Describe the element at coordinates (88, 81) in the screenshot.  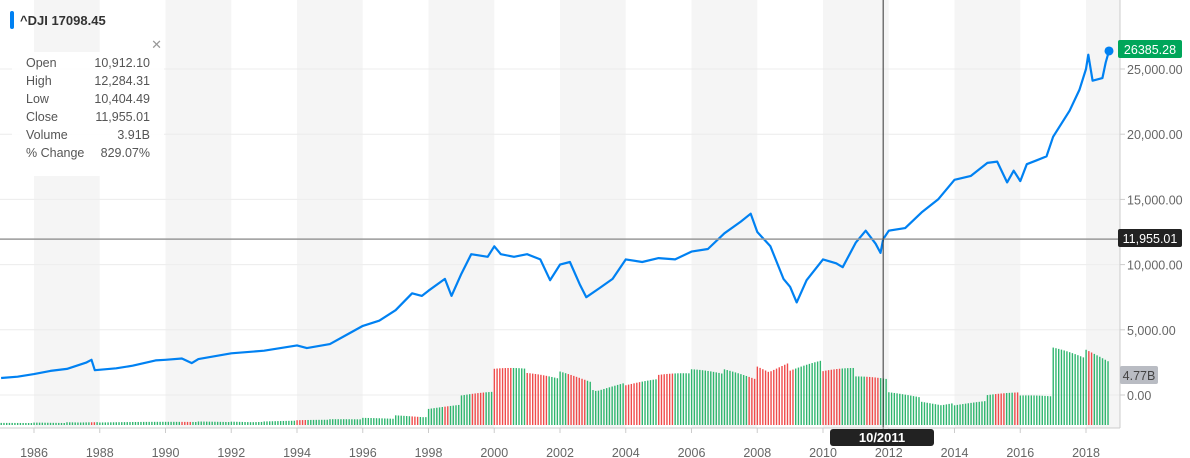
I see `tooltip-row-high: High 12,284.31` at that location.